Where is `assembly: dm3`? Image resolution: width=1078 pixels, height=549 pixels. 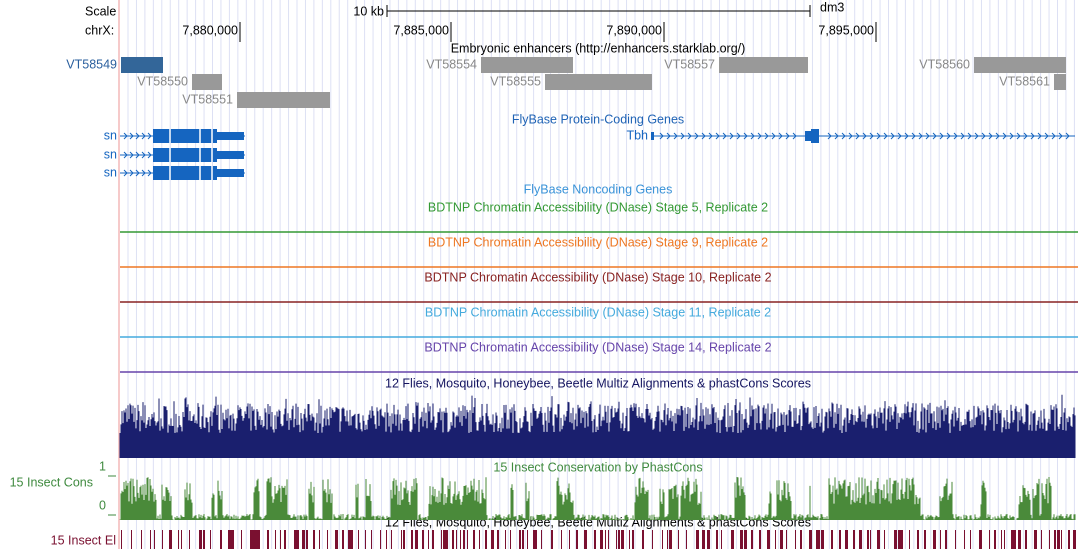
assembly: dm3 is located at coordinates (832, 7).